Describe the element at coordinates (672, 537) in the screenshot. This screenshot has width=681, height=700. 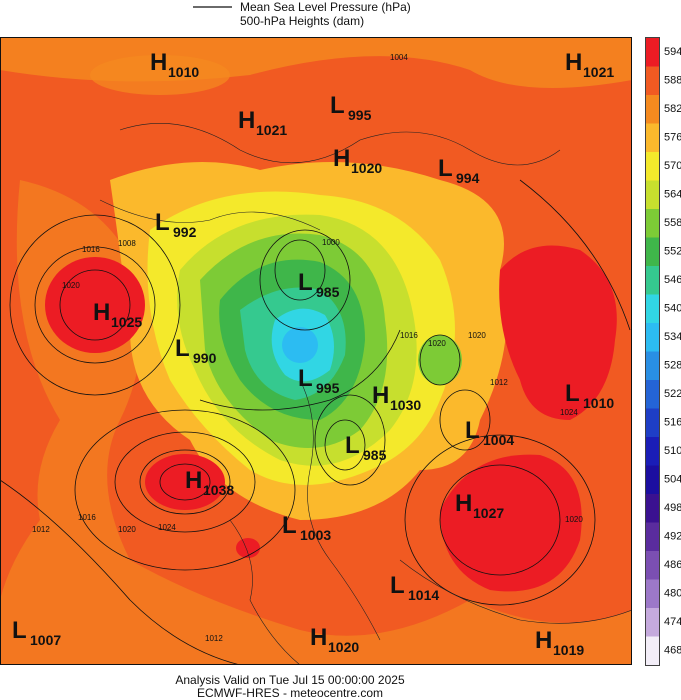
I see `colorbar-label: 492` at that location.